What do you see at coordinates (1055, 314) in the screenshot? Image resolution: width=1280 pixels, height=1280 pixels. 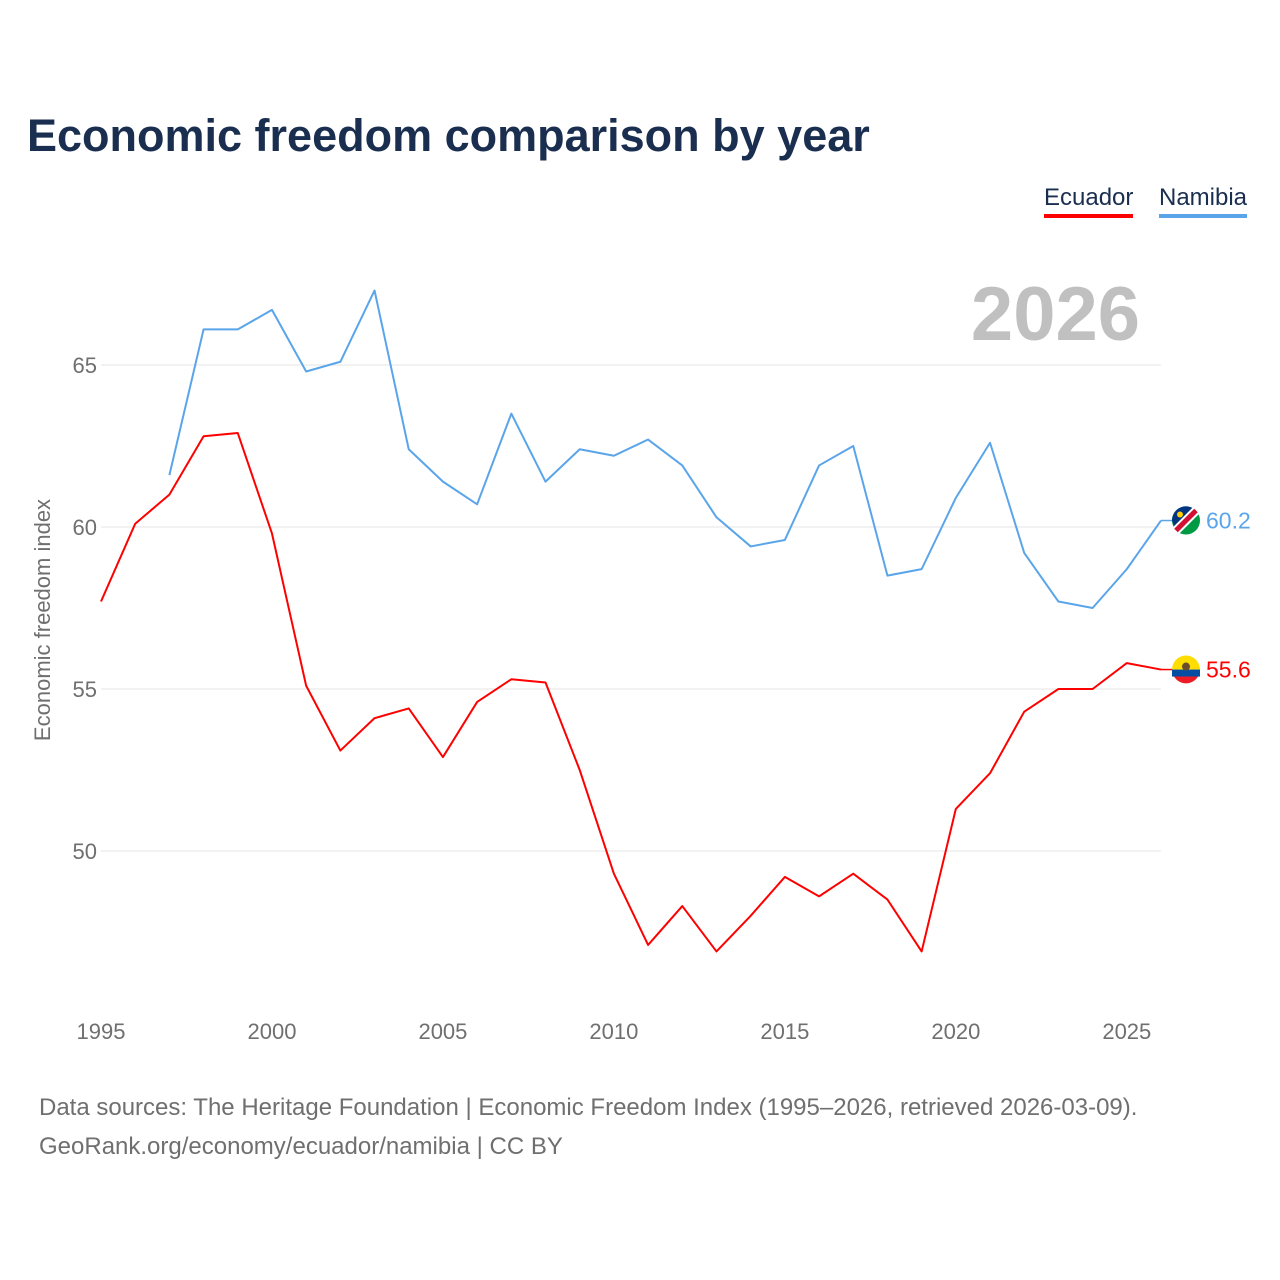 I see `year-watermark: 2026` at bounding box center [1055, 314].